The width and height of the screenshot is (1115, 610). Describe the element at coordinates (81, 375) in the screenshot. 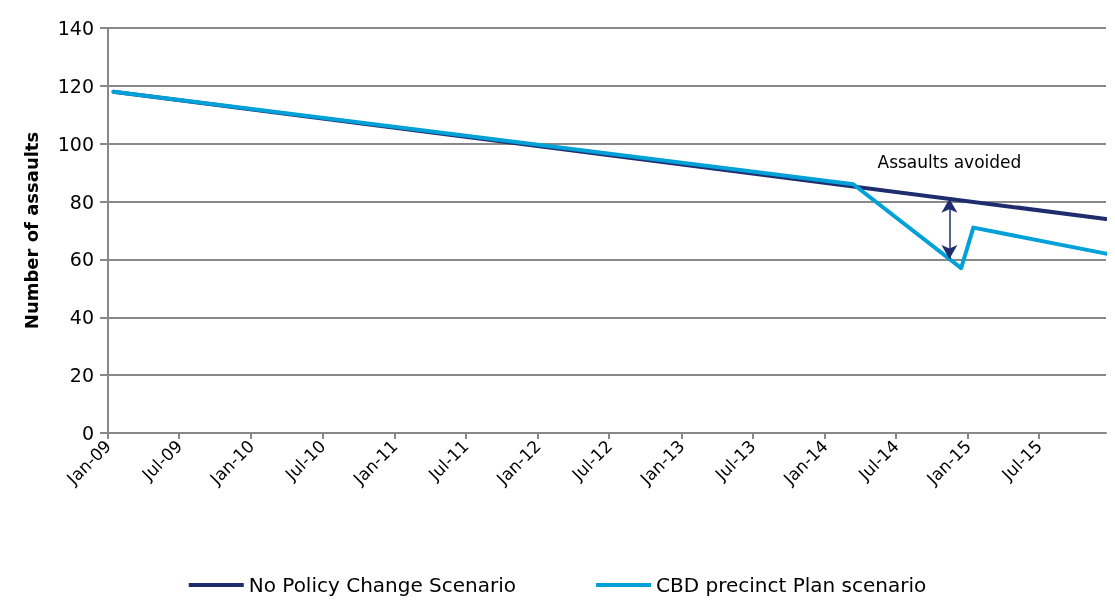

I see `y-tick-label: 20` at that location.